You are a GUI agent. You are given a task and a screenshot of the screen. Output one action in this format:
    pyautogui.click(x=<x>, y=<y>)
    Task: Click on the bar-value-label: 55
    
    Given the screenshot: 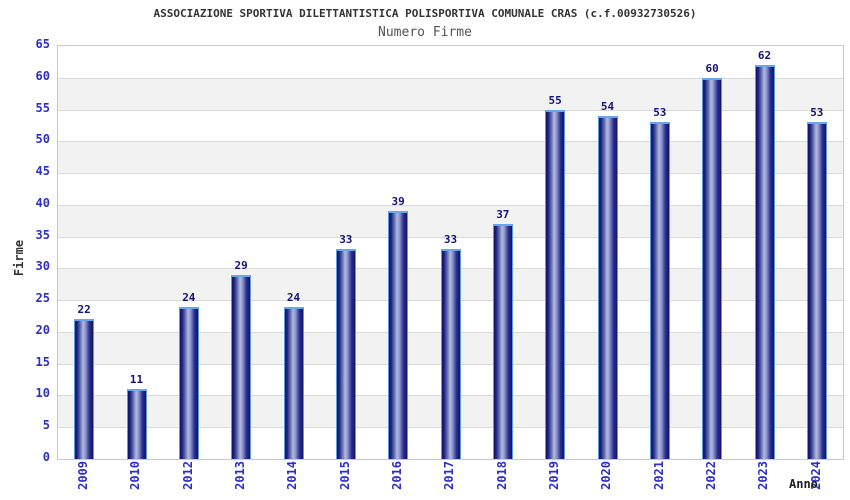 What is the action you would take?
    pyautogui.click(x=555, y=100)
    